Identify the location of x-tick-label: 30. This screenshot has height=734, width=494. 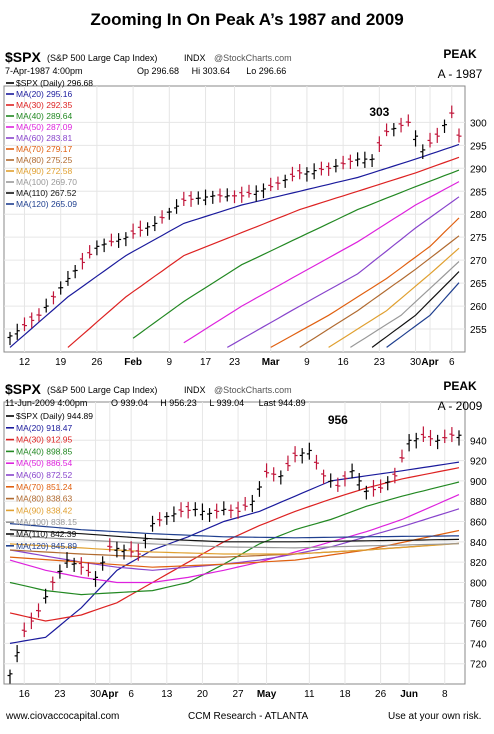
(96, 694).